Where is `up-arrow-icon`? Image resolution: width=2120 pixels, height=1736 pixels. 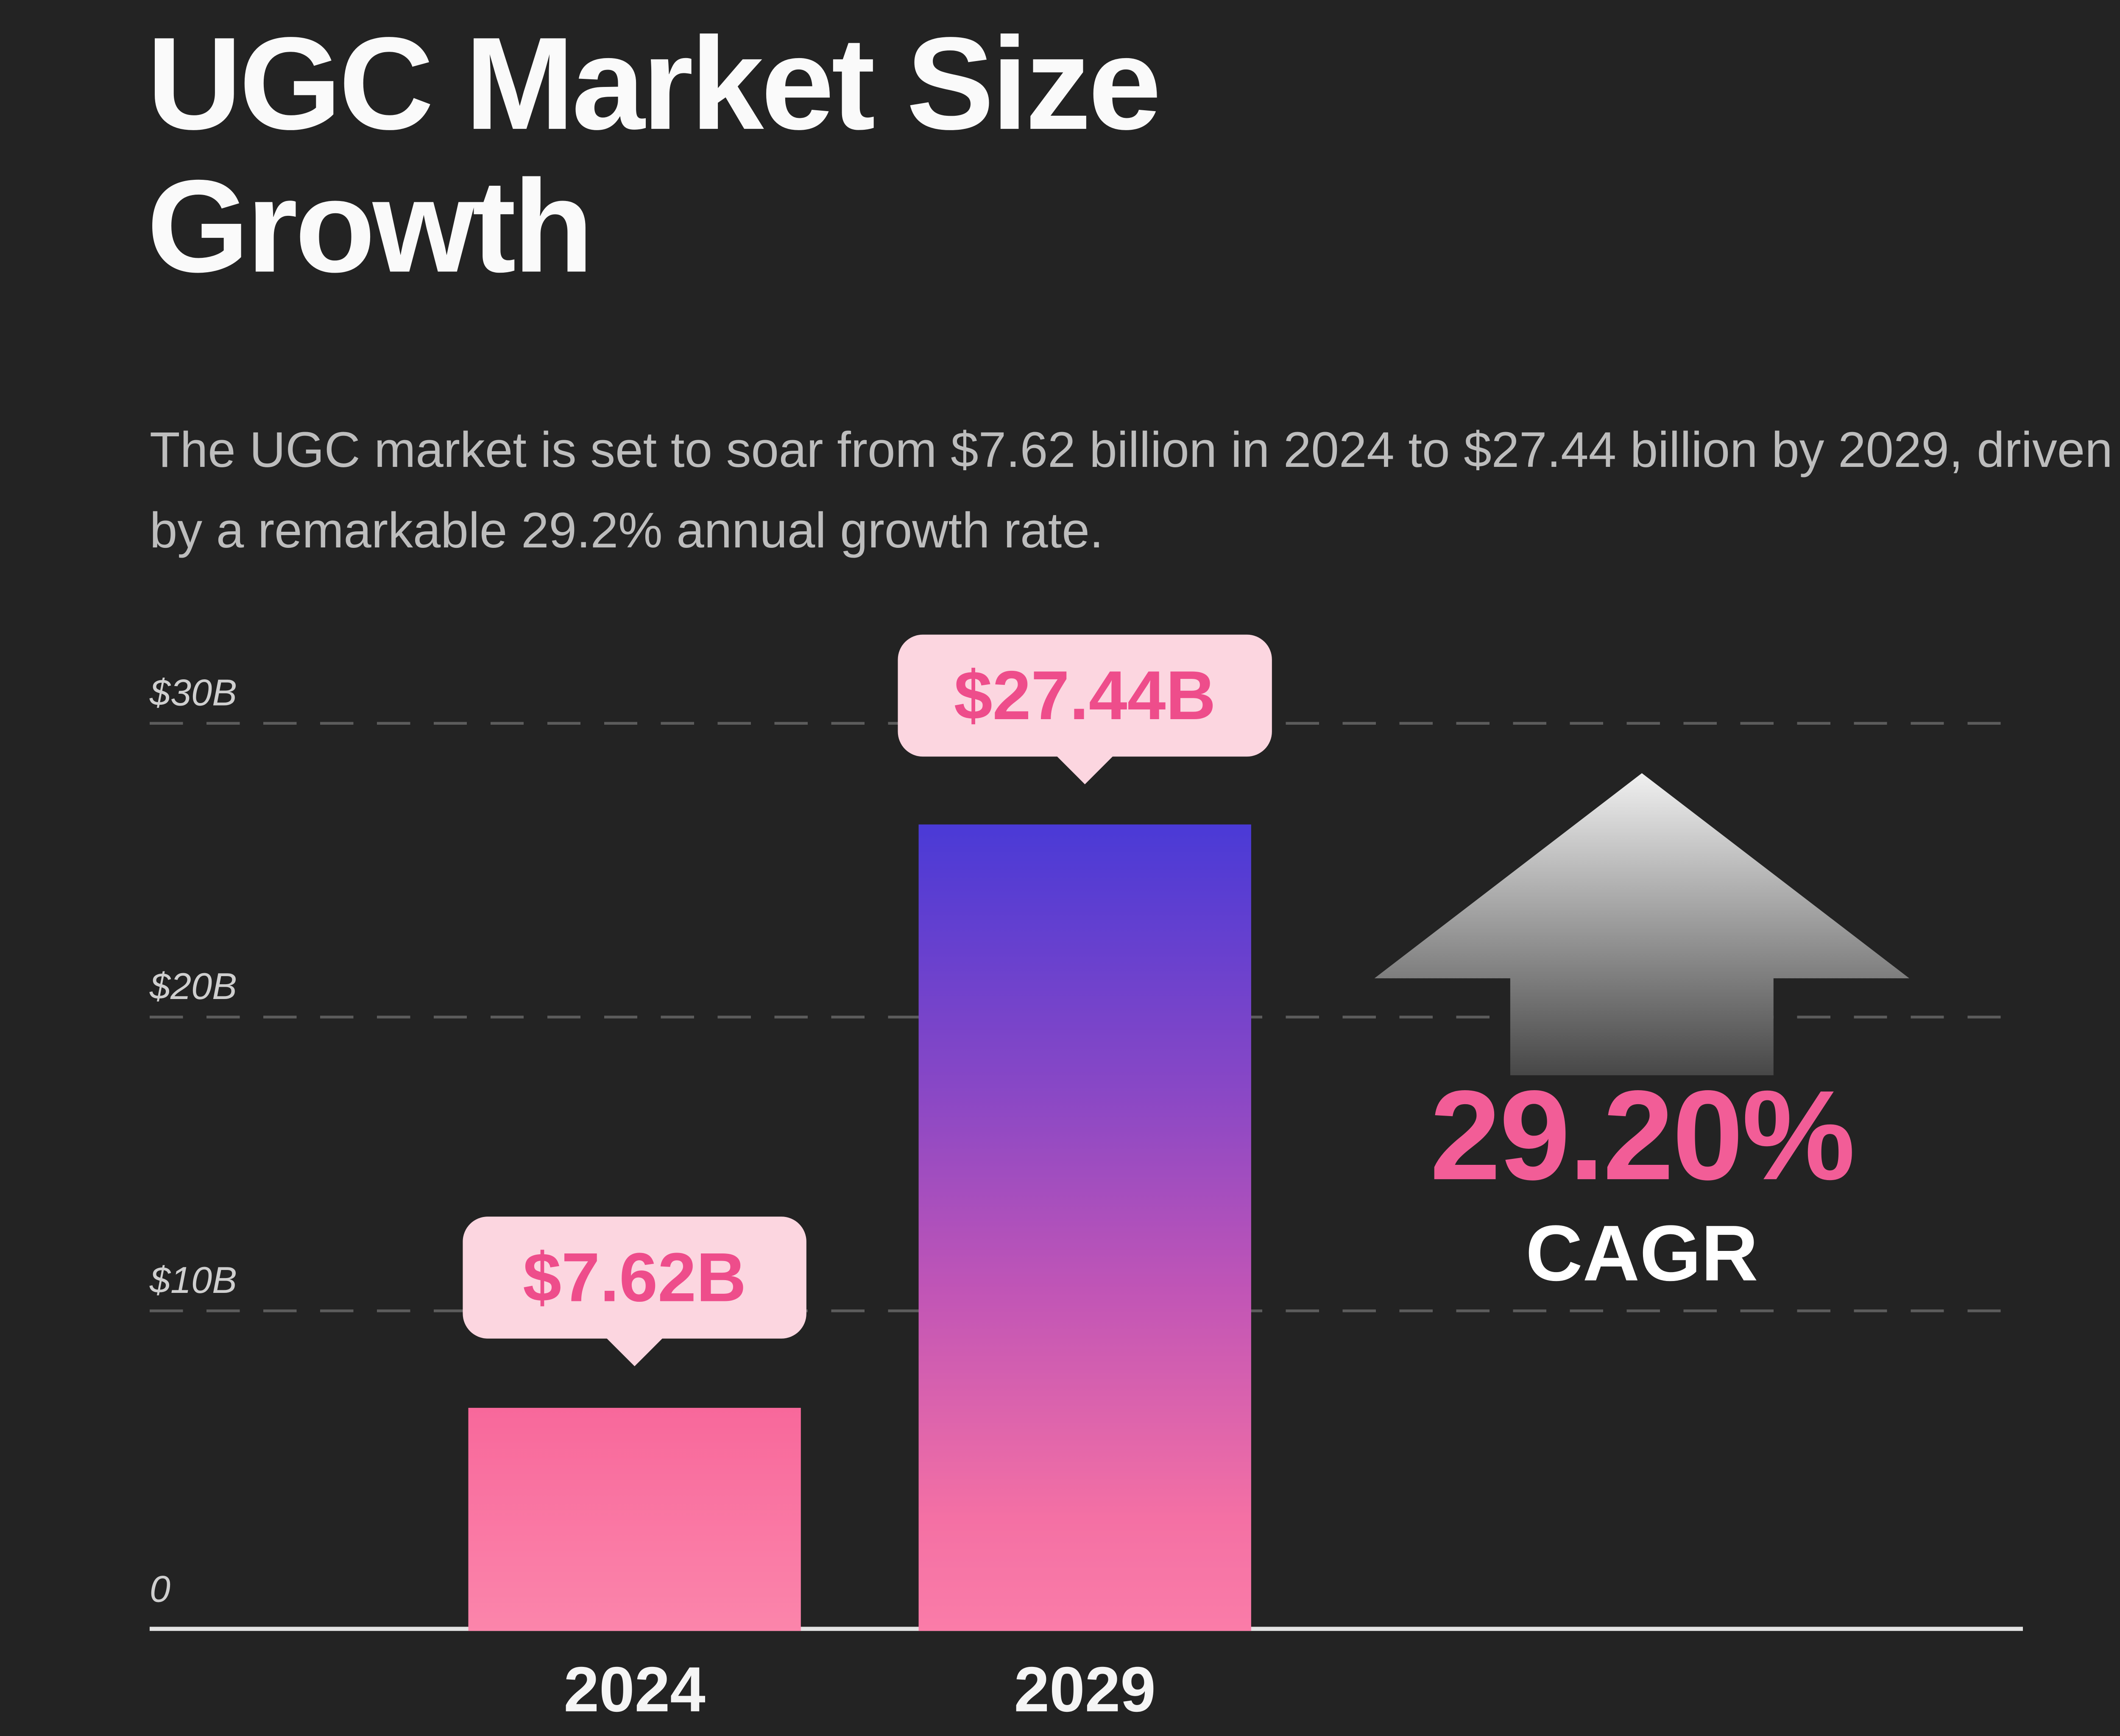 up-arrow-icon is located at coordinates (1642, 924).